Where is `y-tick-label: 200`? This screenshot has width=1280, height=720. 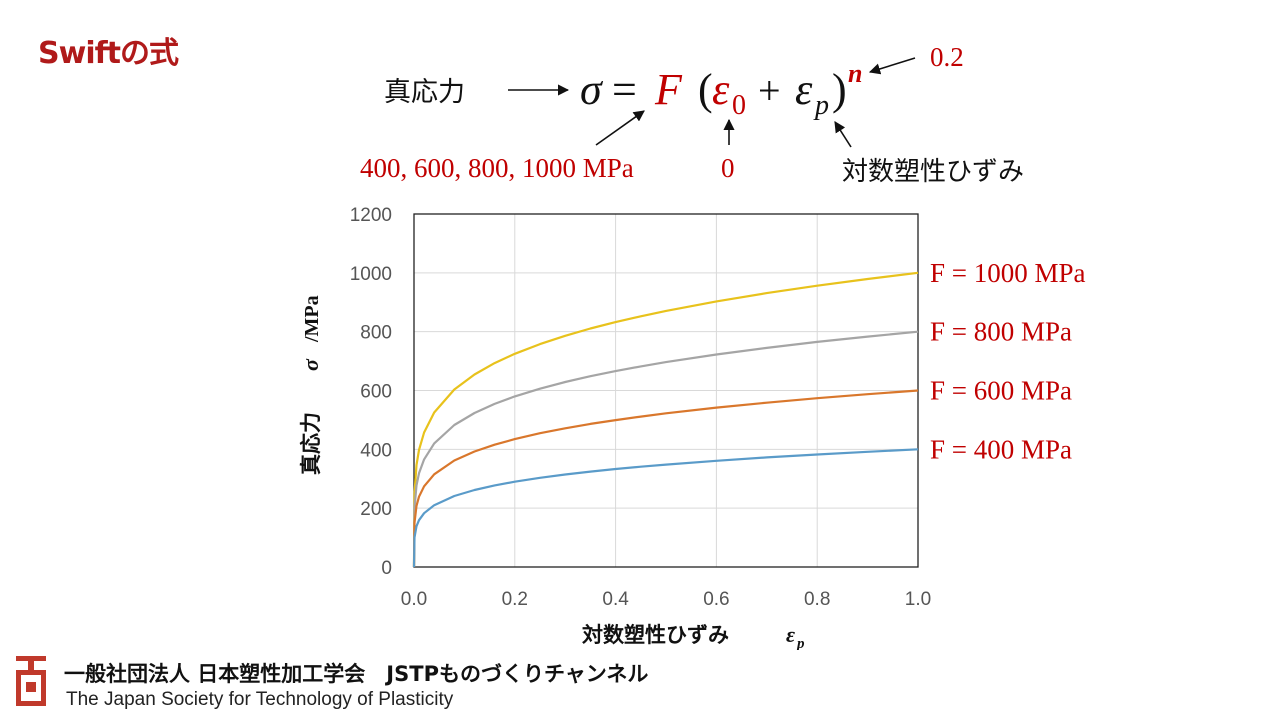 y-tick-label: 200 is located at coordinates (376, 509).